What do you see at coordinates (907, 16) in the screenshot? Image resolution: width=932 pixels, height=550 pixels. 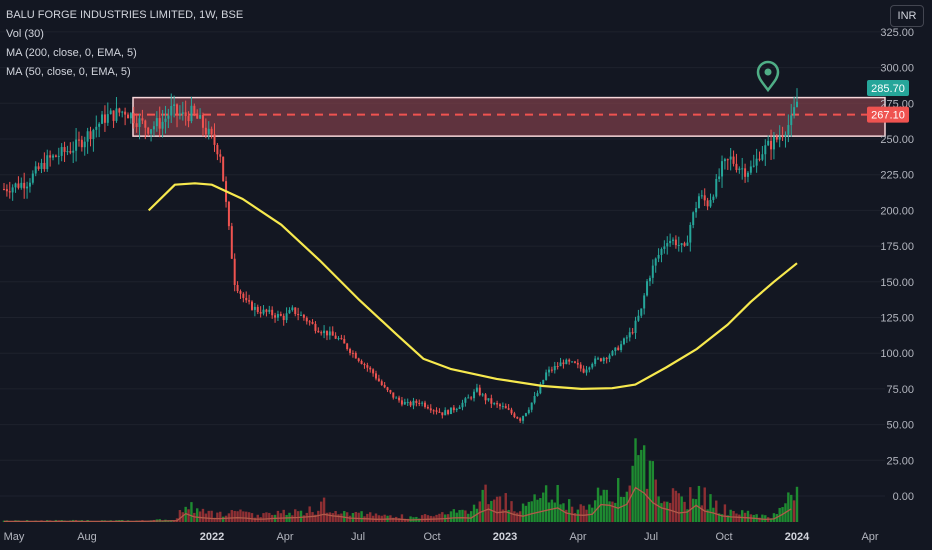 I see `currency-button: INR` at bounding box center [907, 16].